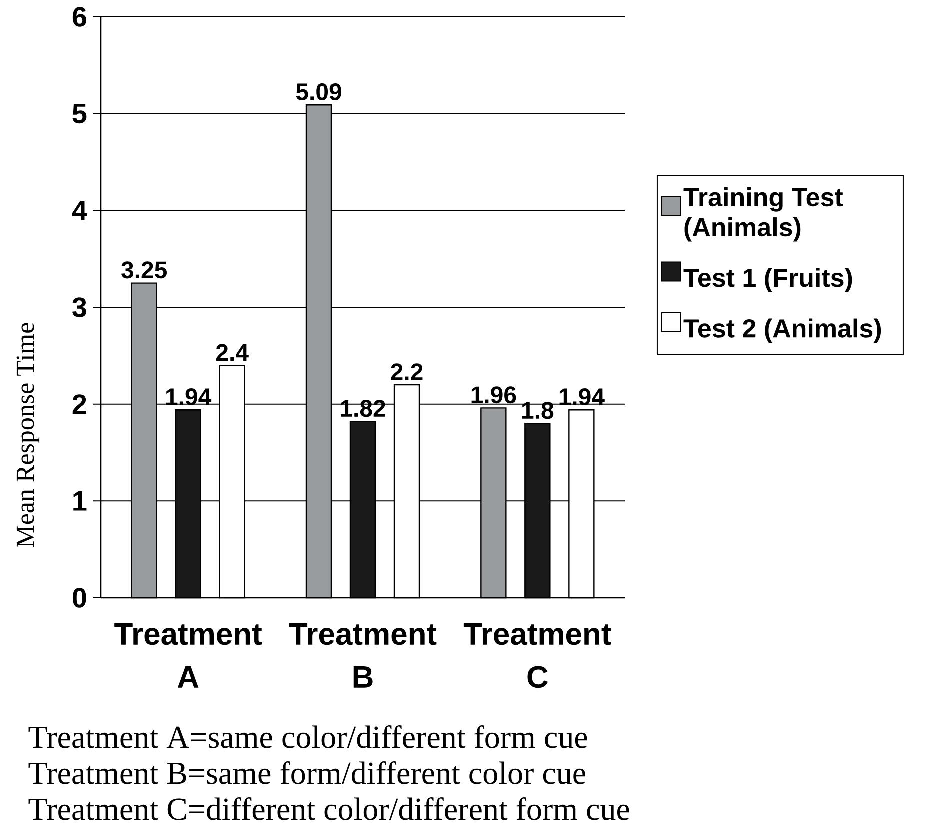 The image size is (943, 823). I want to click on text: Treatment A=same color/different form cue, so click(308, 736).